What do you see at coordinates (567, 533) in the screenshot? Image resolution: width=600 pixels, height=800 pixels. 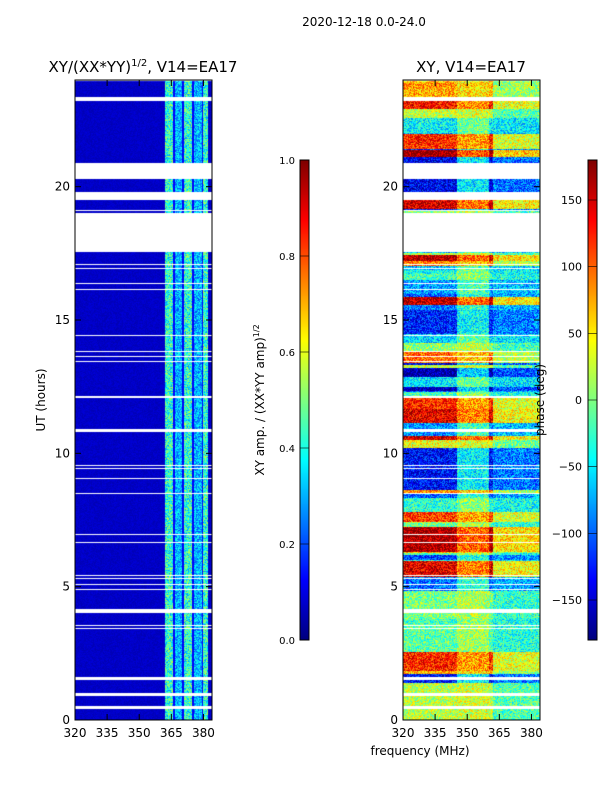 I see `colorbar-tick-label: −100` at bounding box center [567, 533].